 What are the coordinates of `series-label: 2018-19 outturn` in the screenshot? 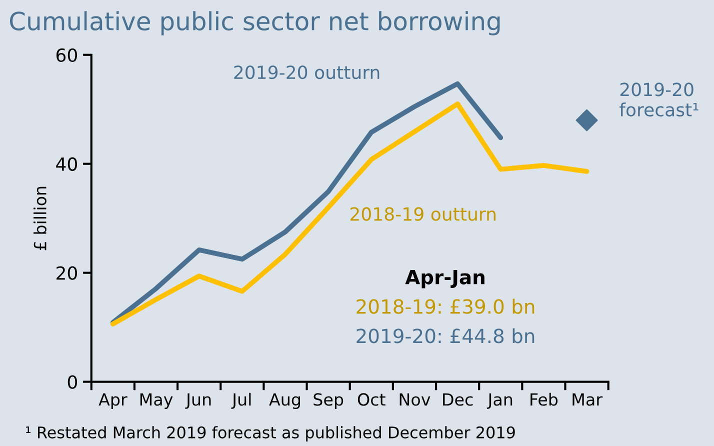 It's located at (423, 214).